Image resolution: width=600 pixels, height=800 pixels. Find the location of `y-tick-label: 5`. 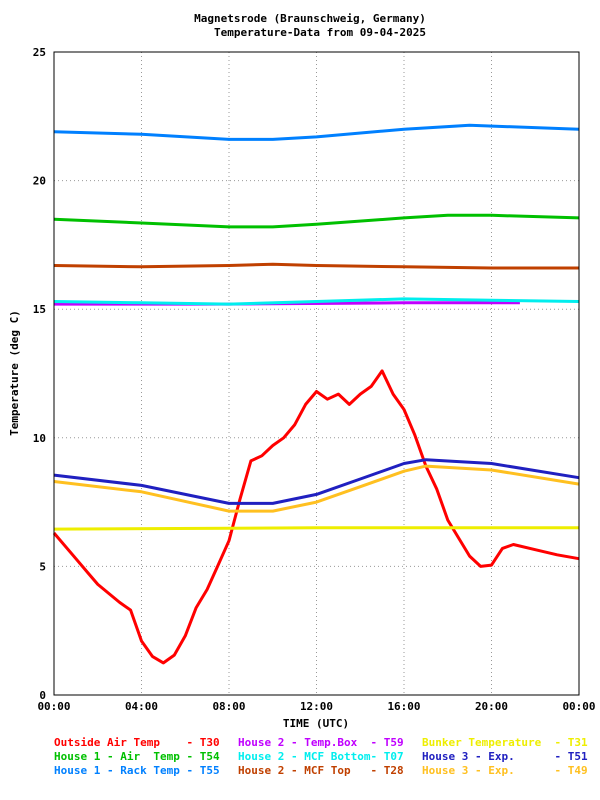

y-tick-label: 5 is located at coordinates (42, 566).